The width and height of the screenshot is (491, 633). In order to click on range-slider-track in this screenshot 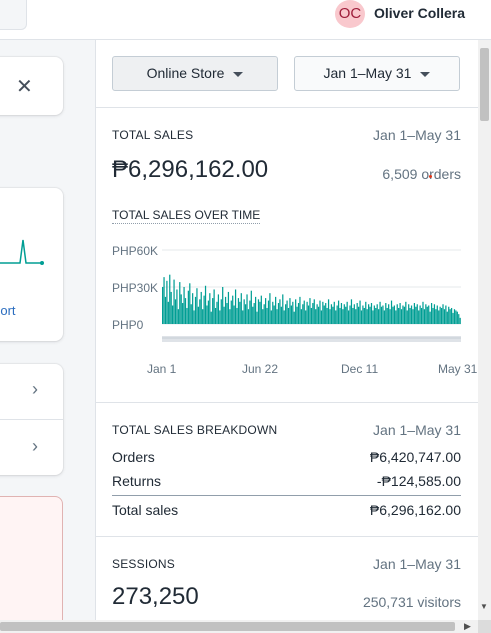, I will do `click(311, 339)`.